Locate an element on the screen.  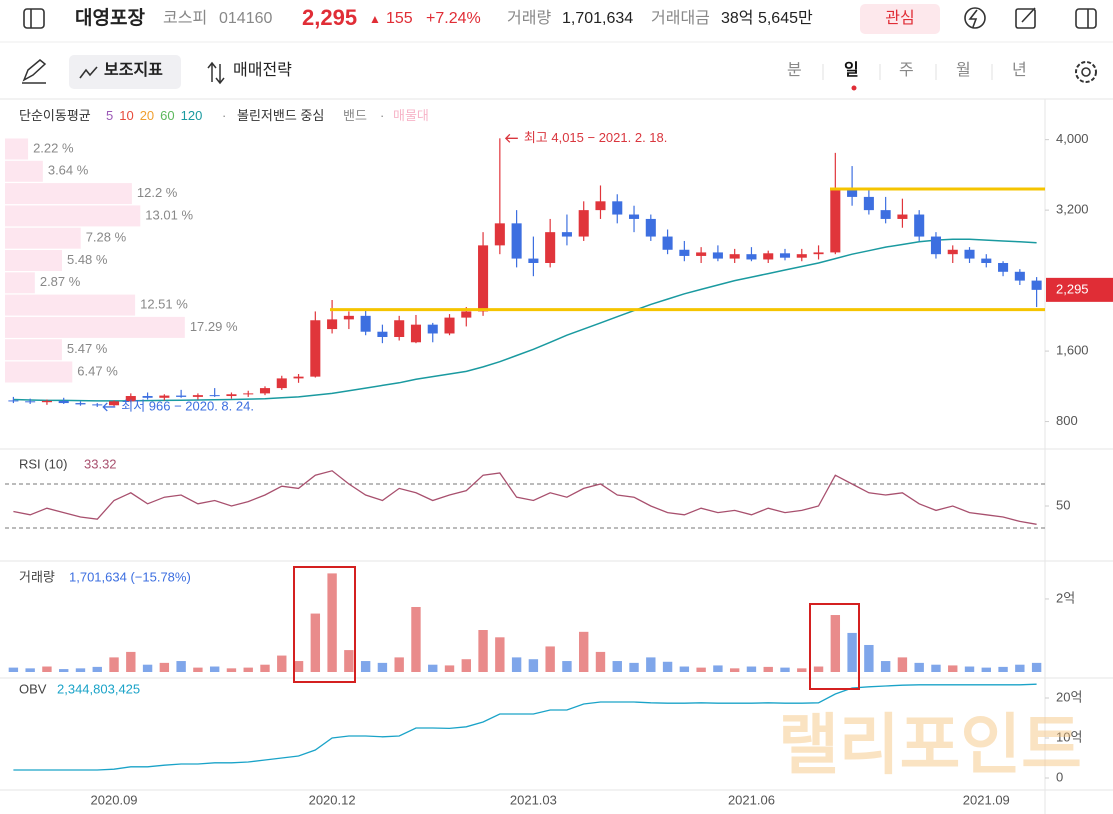
watch-button is located at coordinates (900, 19).